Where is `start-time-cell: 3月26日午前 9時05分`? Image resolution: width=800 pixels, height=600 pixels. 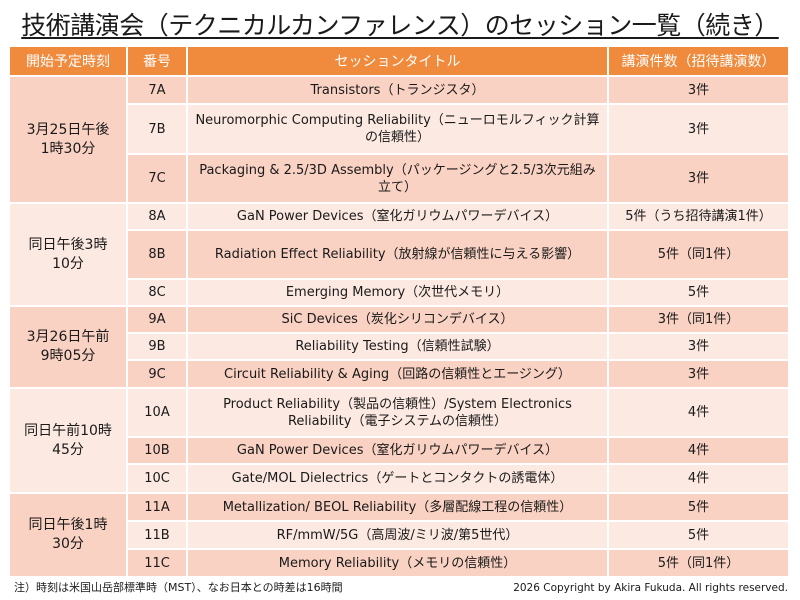 start-time-cell: 3月26日午前 9時05分 is located at coordinates (69, 347).